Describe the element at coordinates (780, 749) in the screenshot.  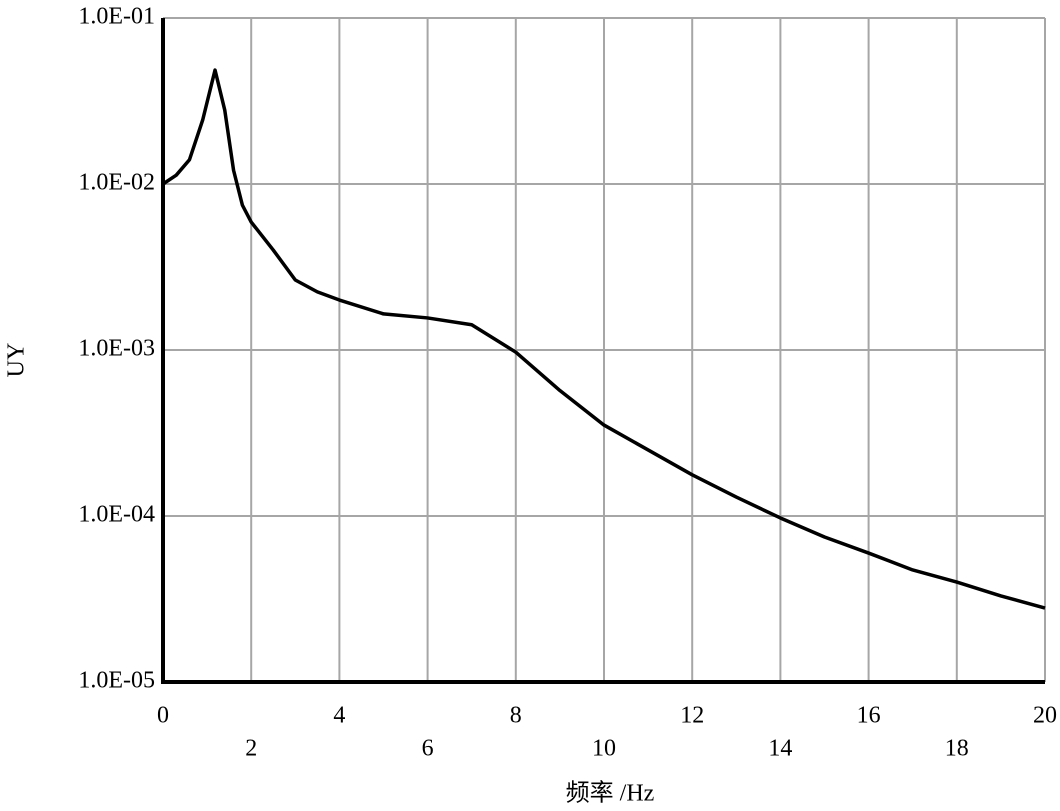
I see `x-tick-label: 14` at that location.